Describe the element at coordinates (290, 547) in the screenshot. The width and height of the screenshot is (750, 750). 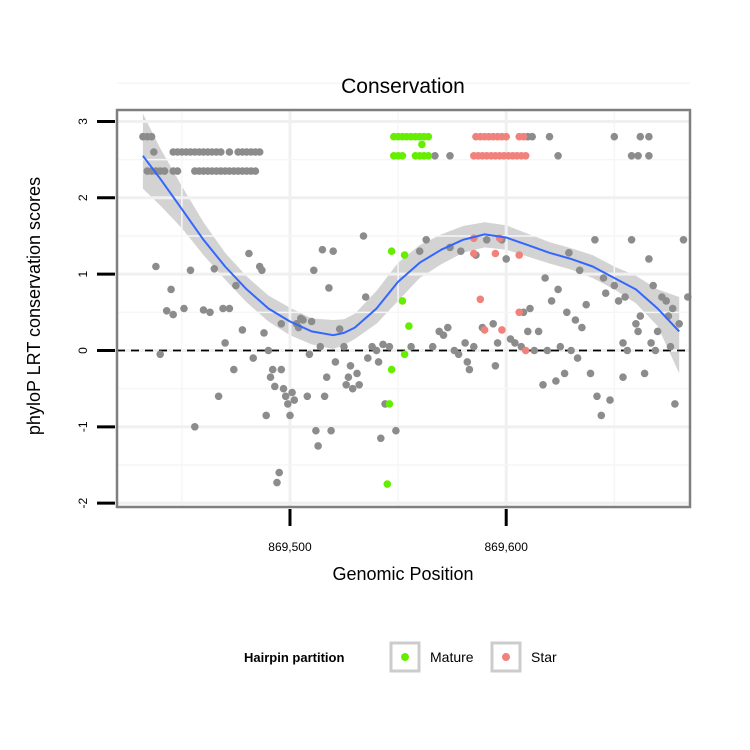
I see `x-tick-label: 869,500` at that location.